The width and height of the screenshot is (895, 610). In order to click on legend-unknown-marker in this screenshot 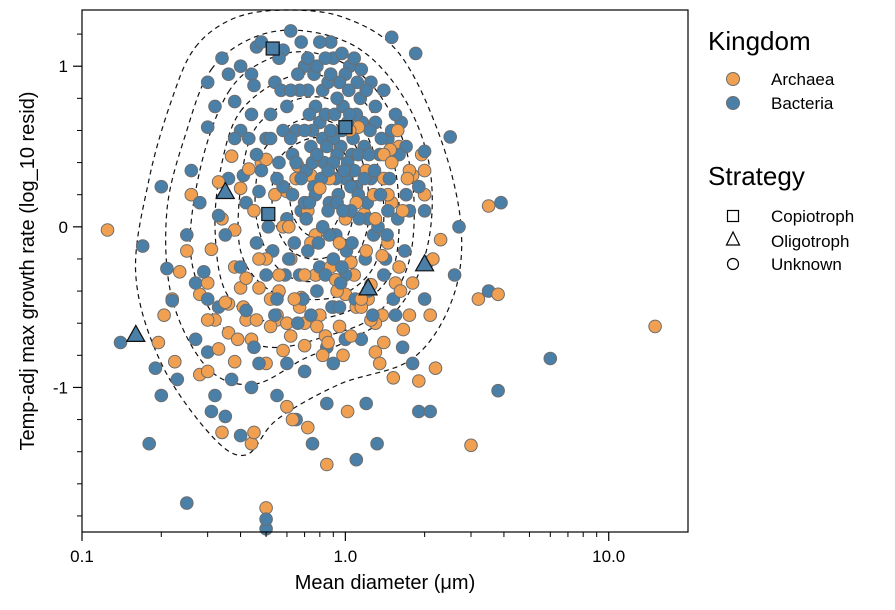, I will do `click(733, 264)`.